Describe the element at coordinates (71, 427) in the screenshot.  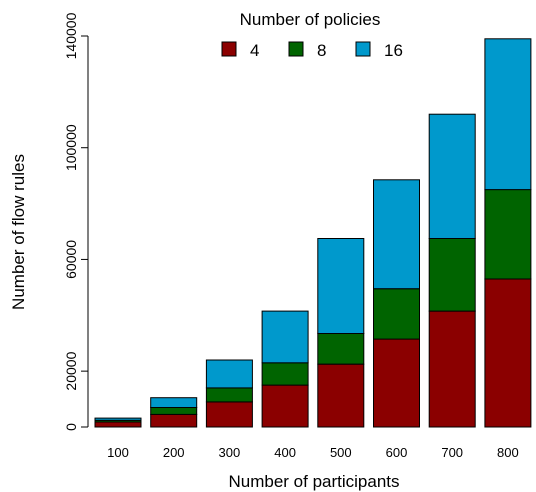
I see `y-tick-label: 0` at that location.